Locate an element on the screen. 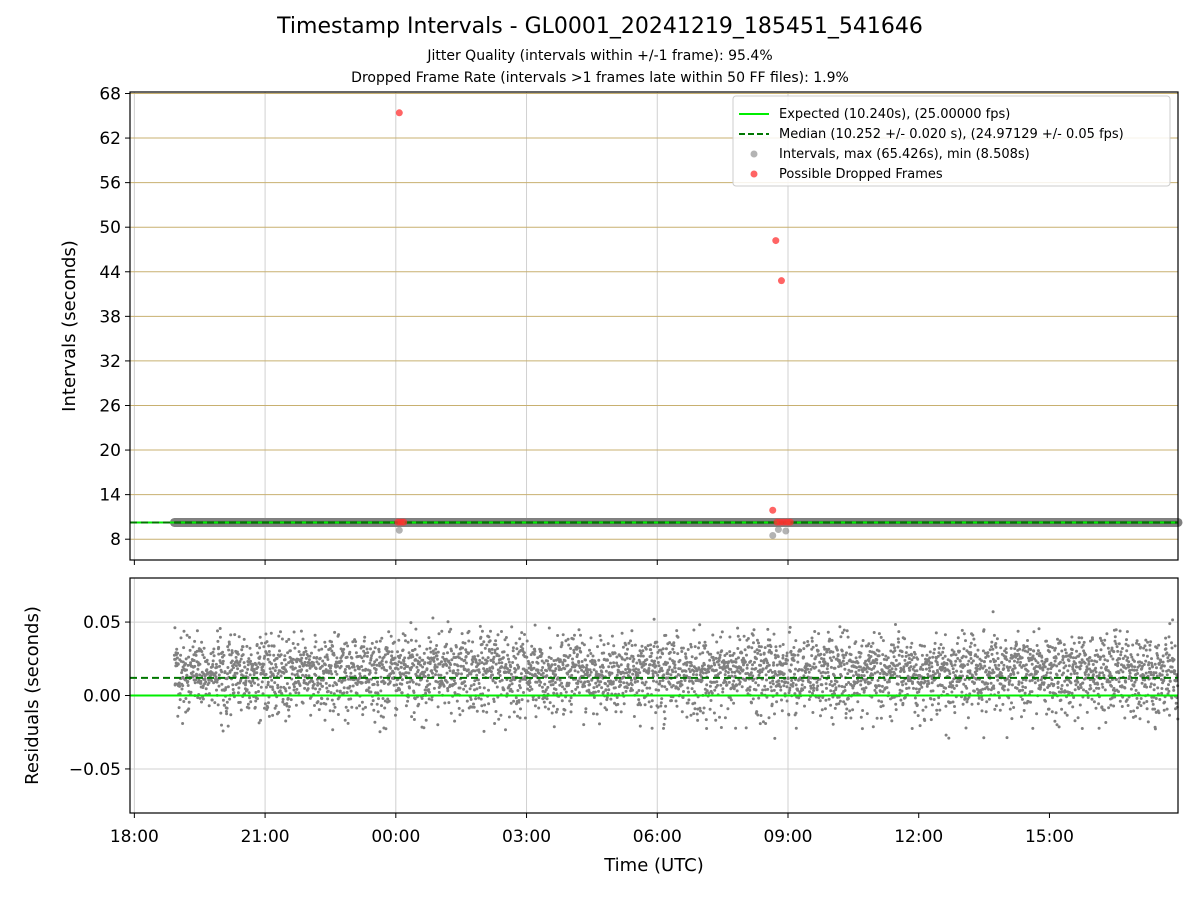 The image size is (1200, 900). y-tick-label: 0.05 is located at coordinates (102, 623).